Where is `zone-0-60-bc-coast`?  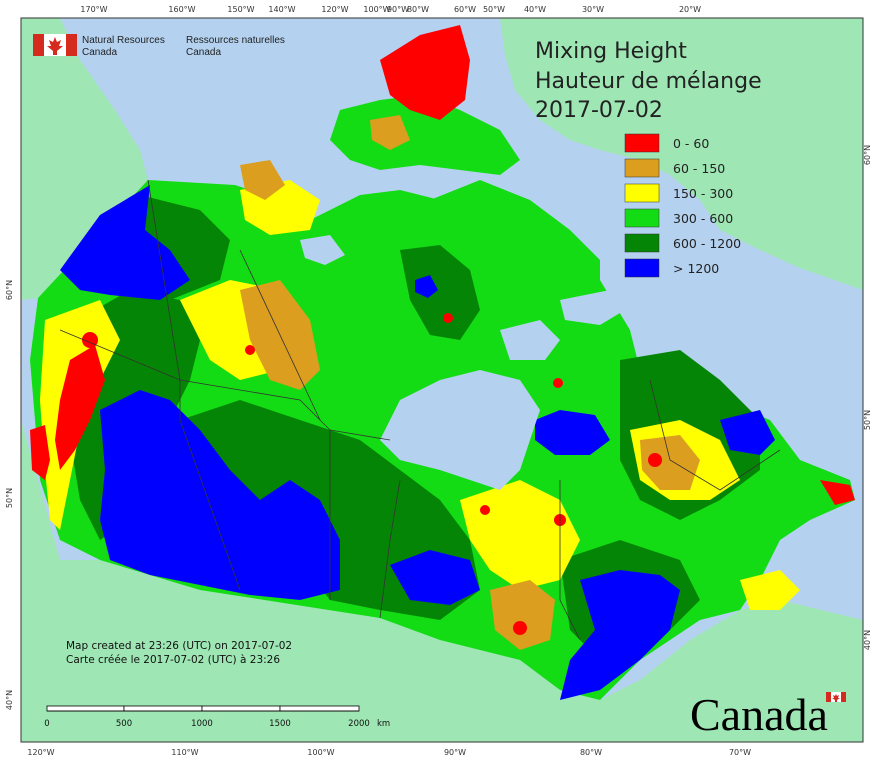 zone-0-60-bc-coast is located at coordinates (80, 407).